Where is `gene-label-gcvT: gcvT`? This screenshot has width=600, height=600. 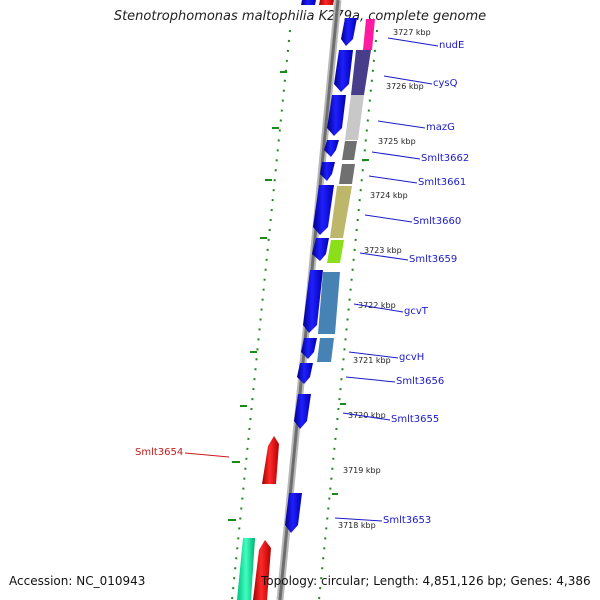 gene-label-gcvT: gcvT is located at coordinates (416, 311).